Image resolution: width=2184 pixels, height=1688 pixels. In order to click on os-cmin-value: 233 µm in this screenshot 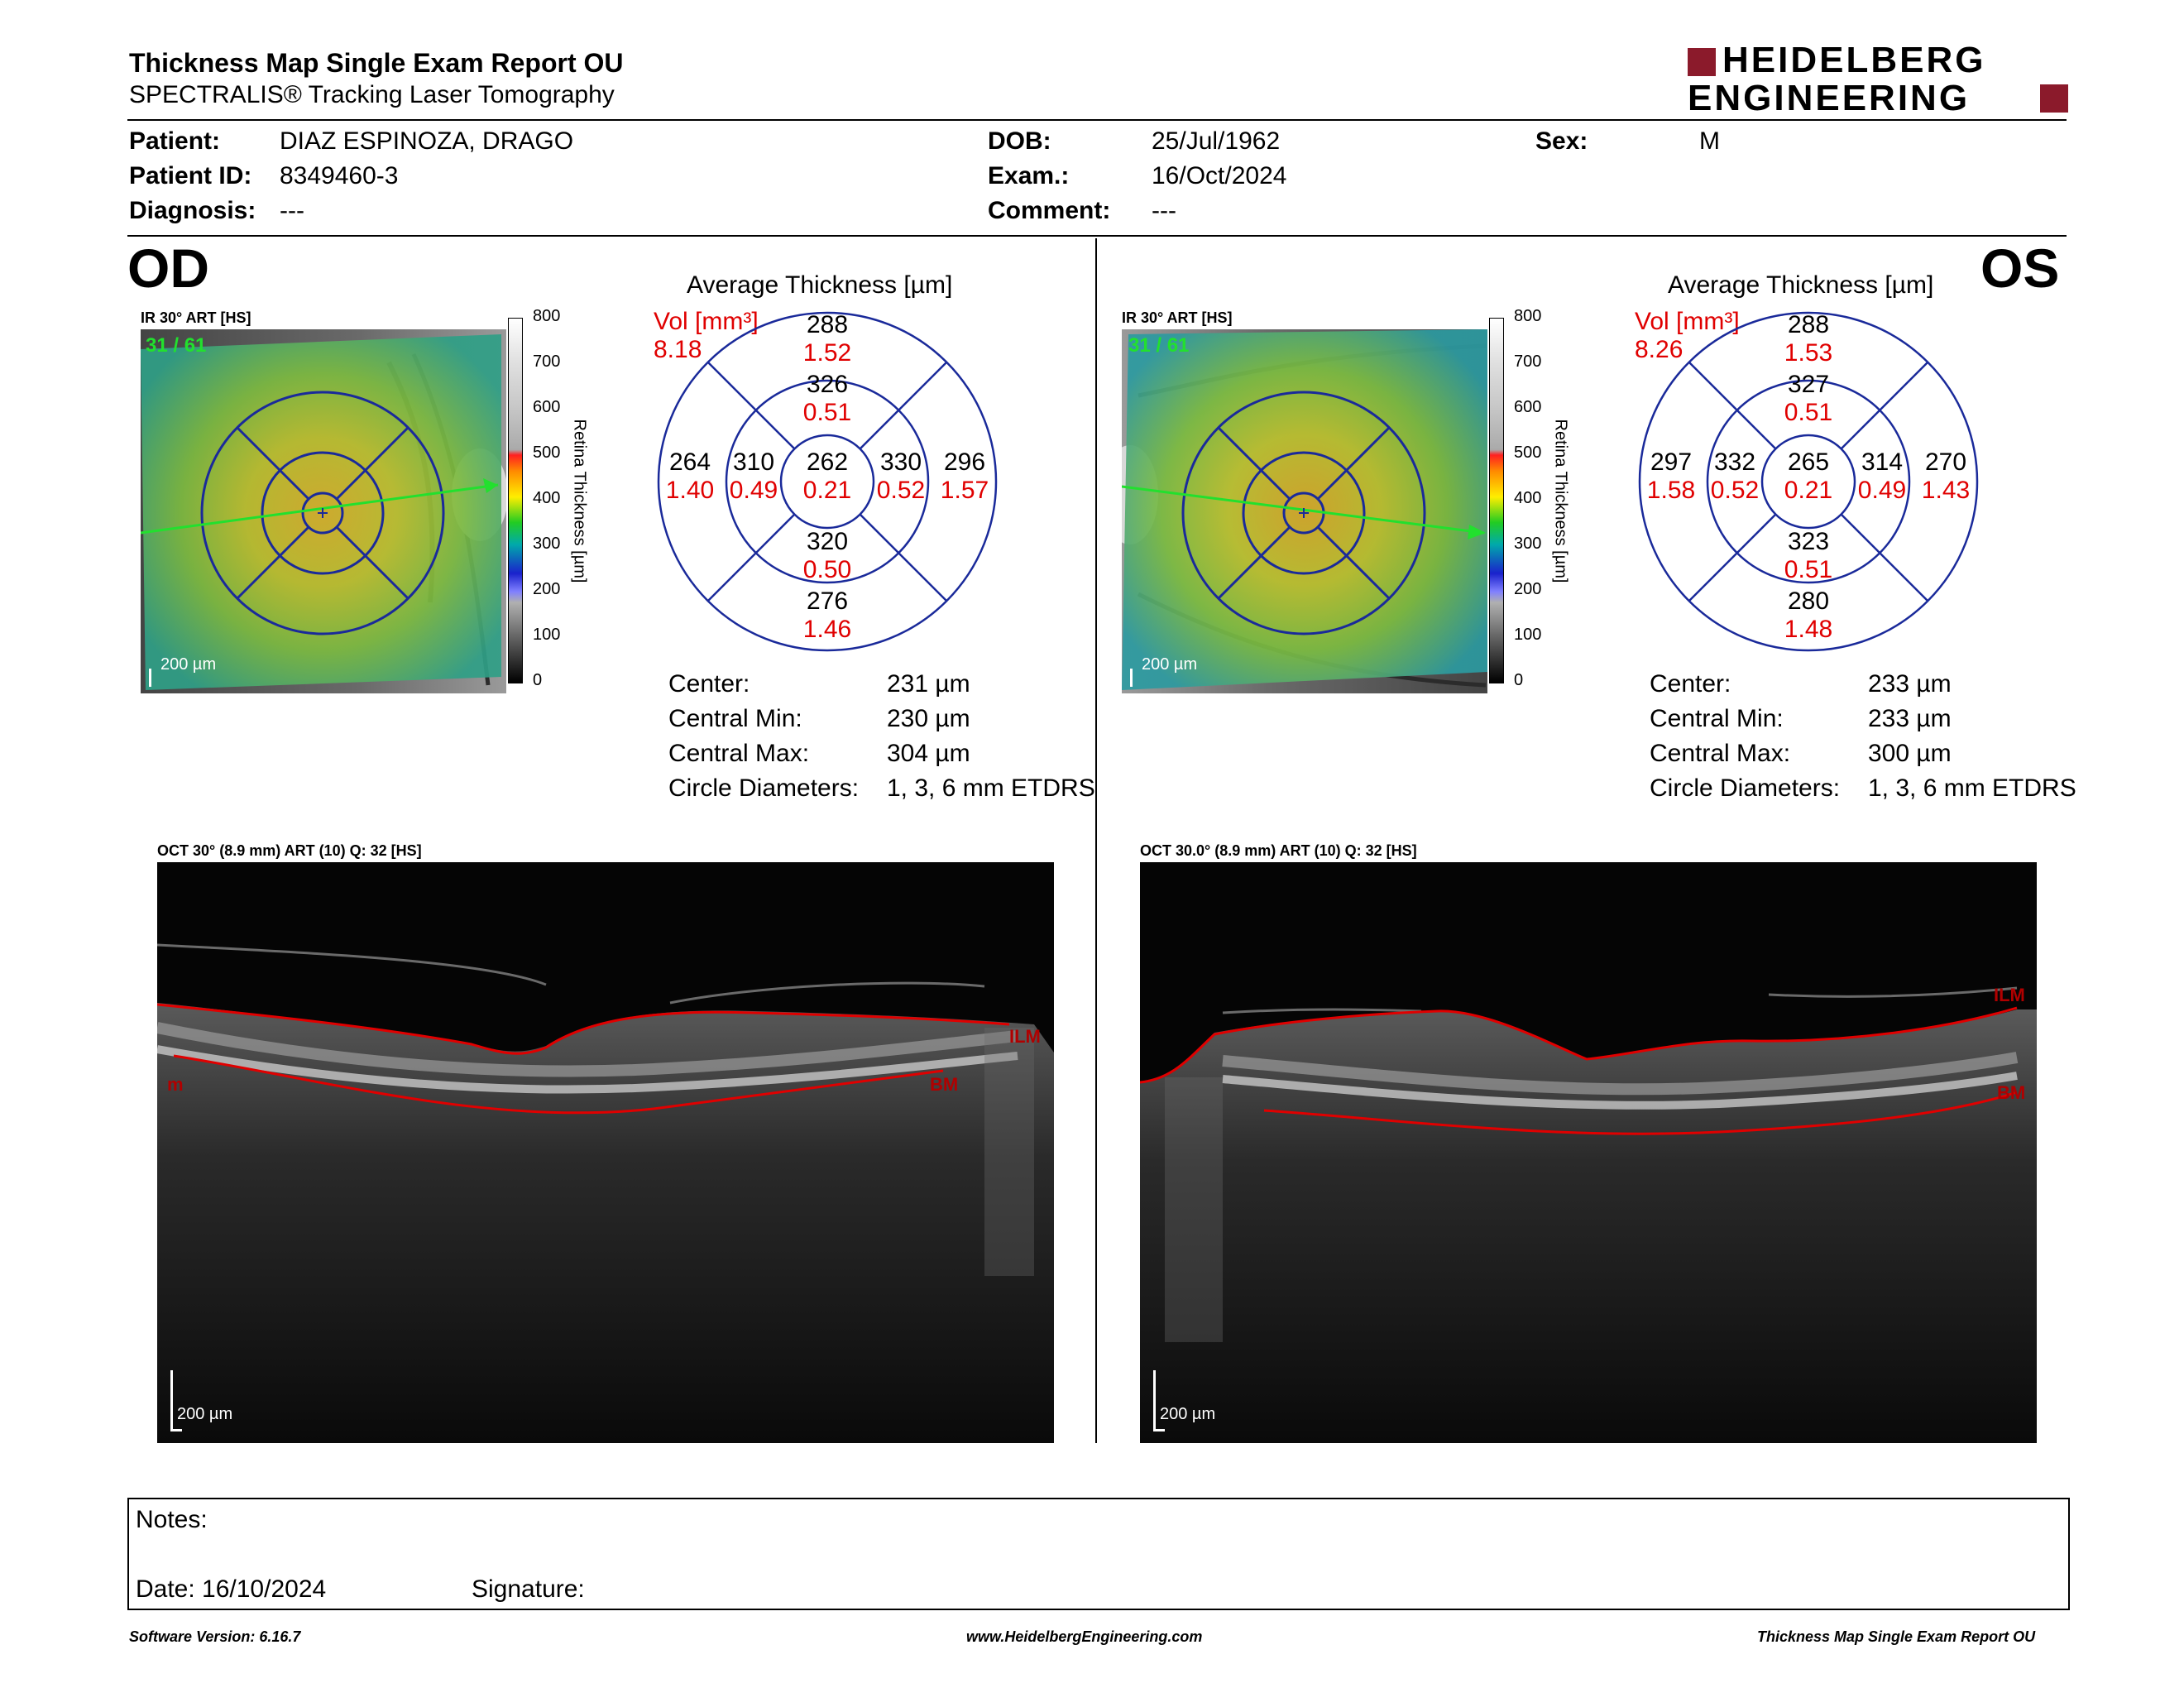, I will do `click(1910, 718)`.